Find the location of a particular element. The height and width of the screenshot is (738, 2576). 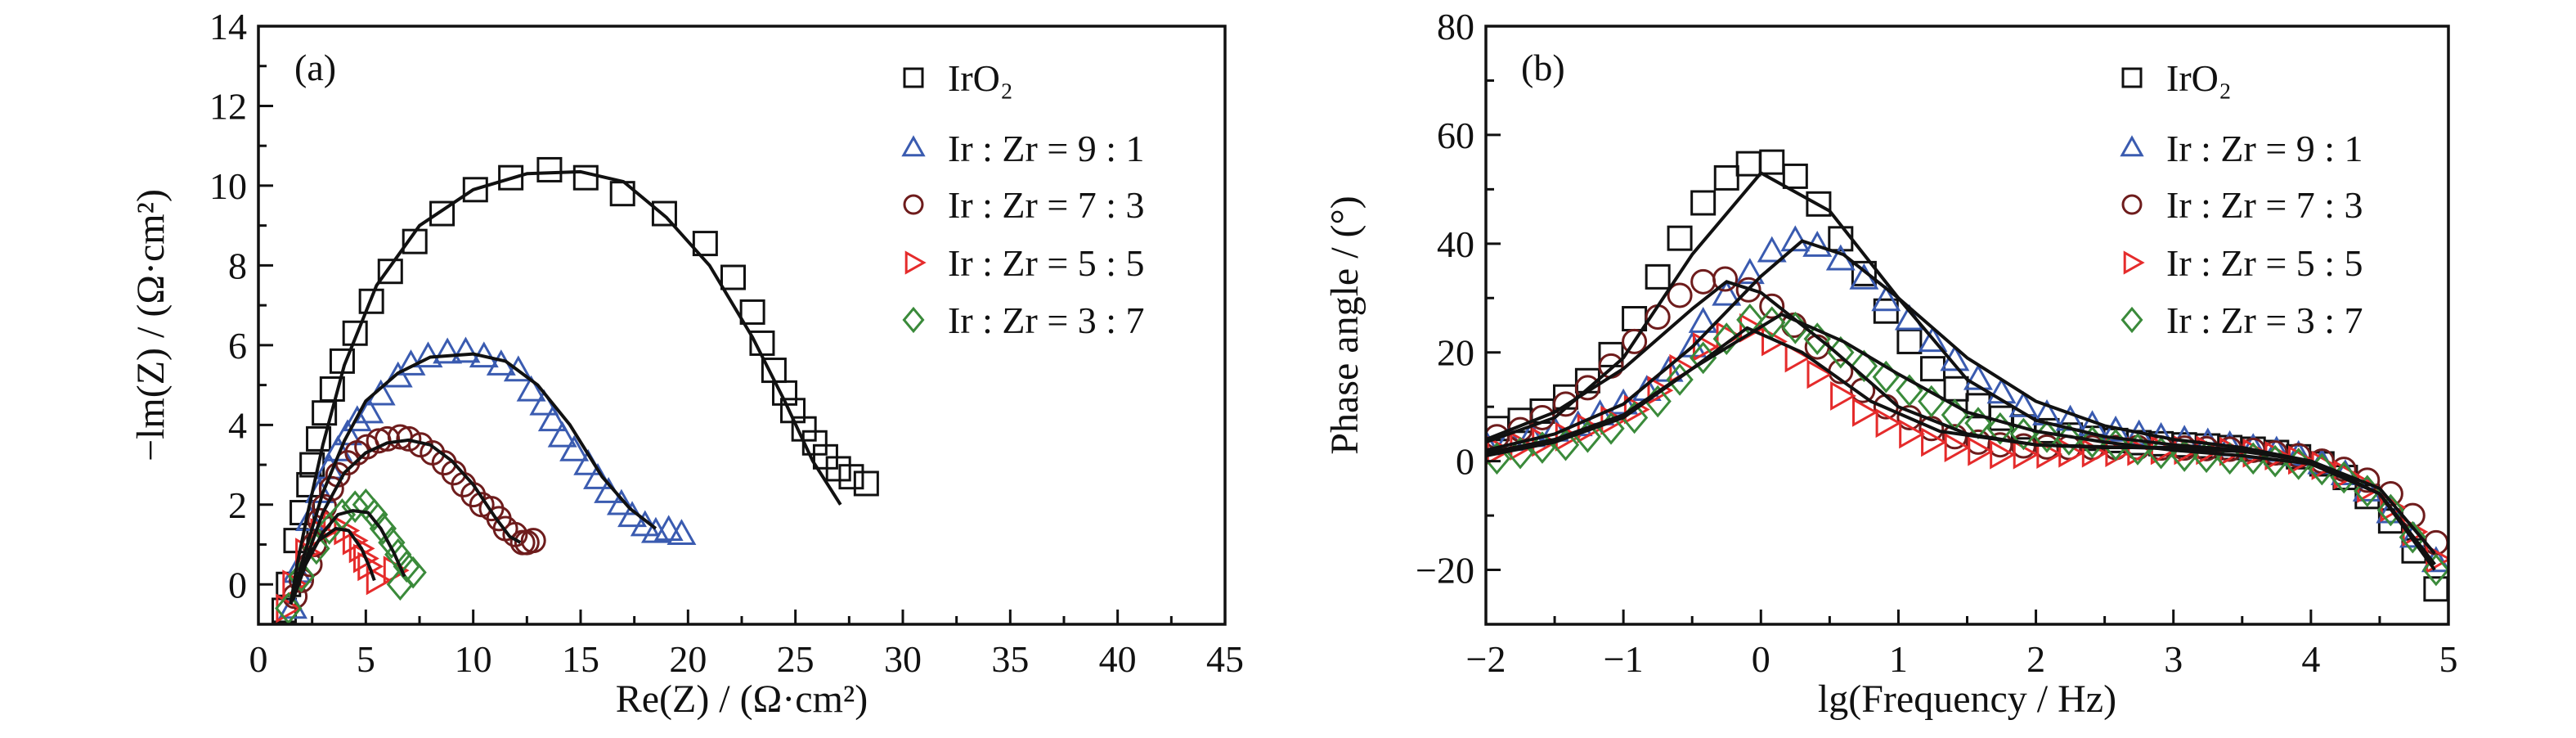

y-tick-label: 20 is located at coordinates (1456, 353).